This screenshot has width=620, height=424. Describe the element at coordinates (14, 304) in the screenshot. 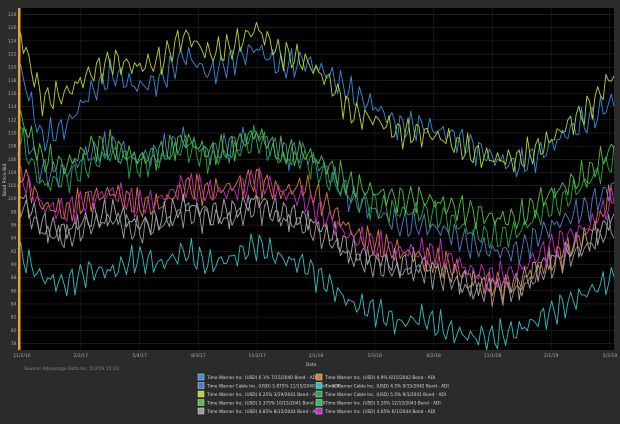

I see `y-tick-label: 84` at that location.